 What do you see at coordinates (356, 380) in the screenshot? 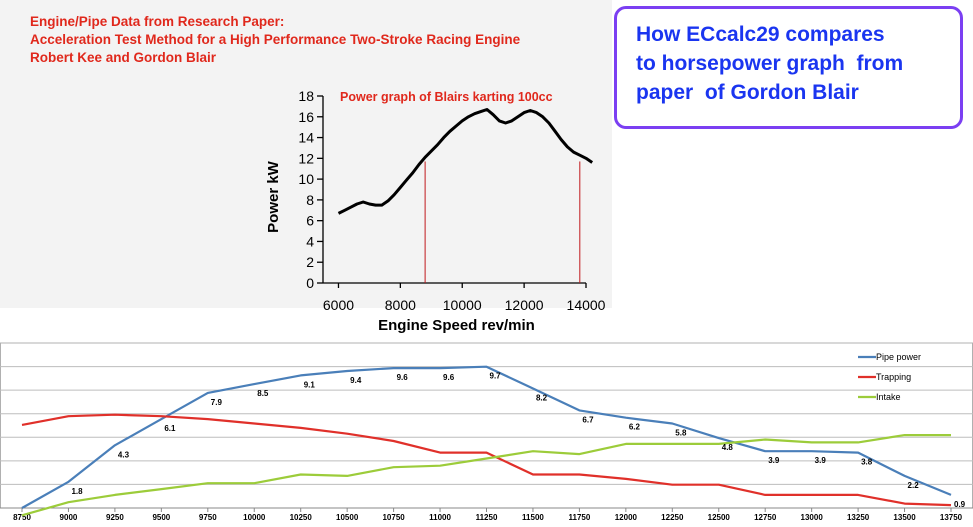
I see `data-label: 9.4` at bounding box center [356, 380].